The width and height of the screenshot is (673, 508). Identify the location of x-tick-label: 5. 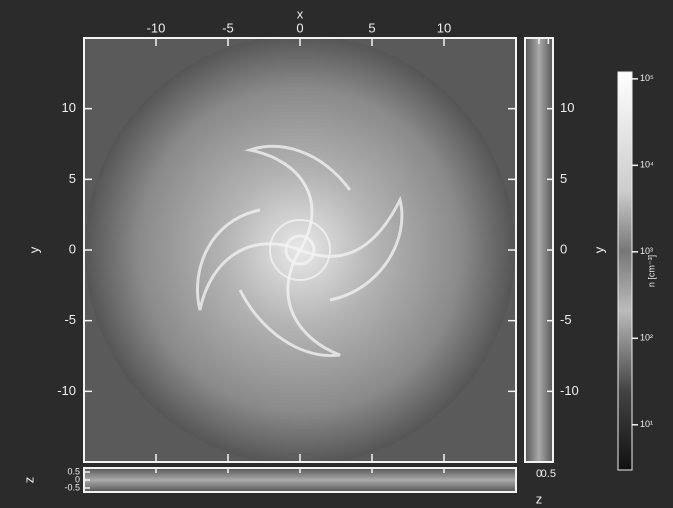
(371, 27).